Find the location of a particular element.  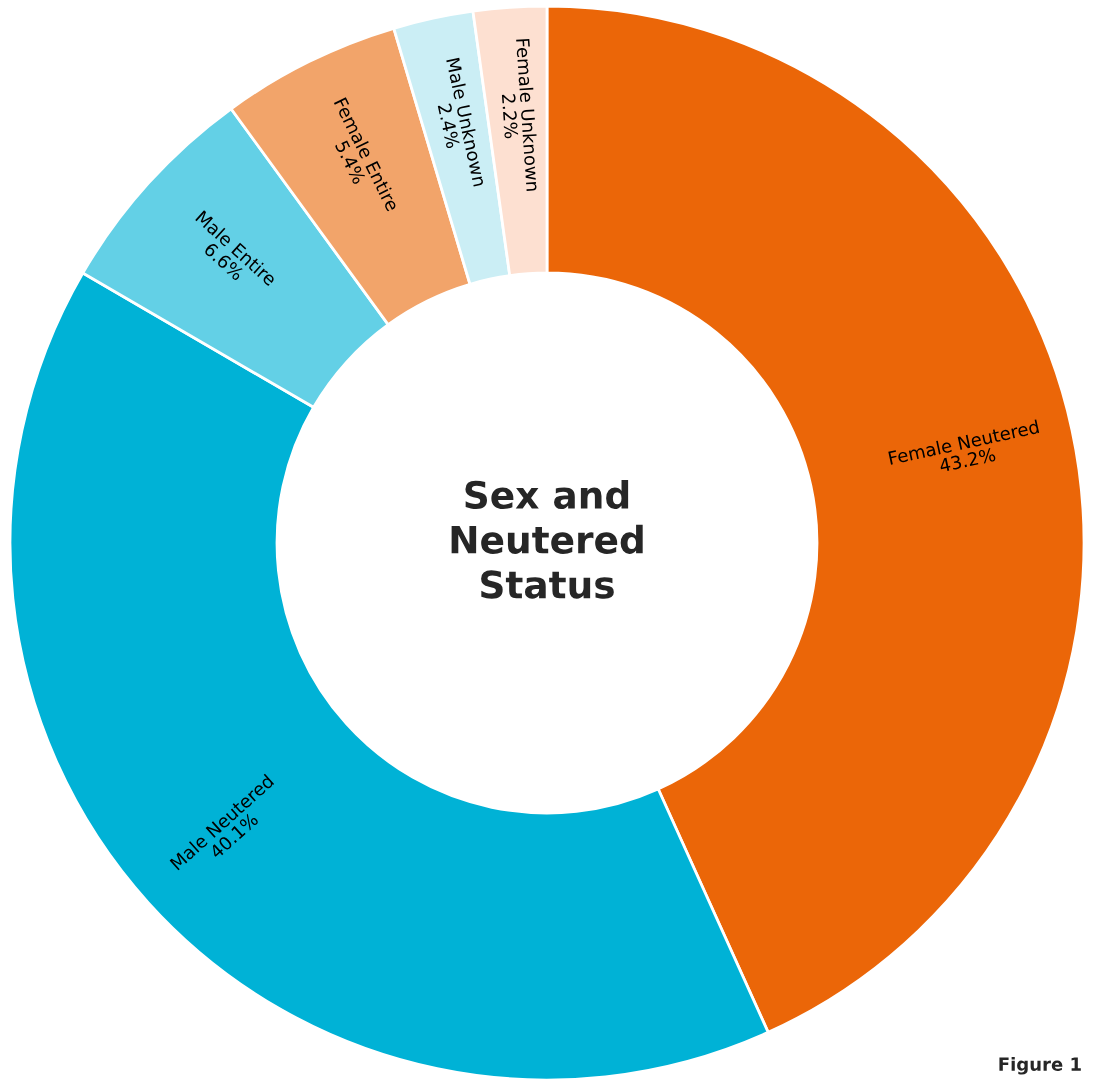

caption: Figure 1 is located at coordinates (1040, 1065).